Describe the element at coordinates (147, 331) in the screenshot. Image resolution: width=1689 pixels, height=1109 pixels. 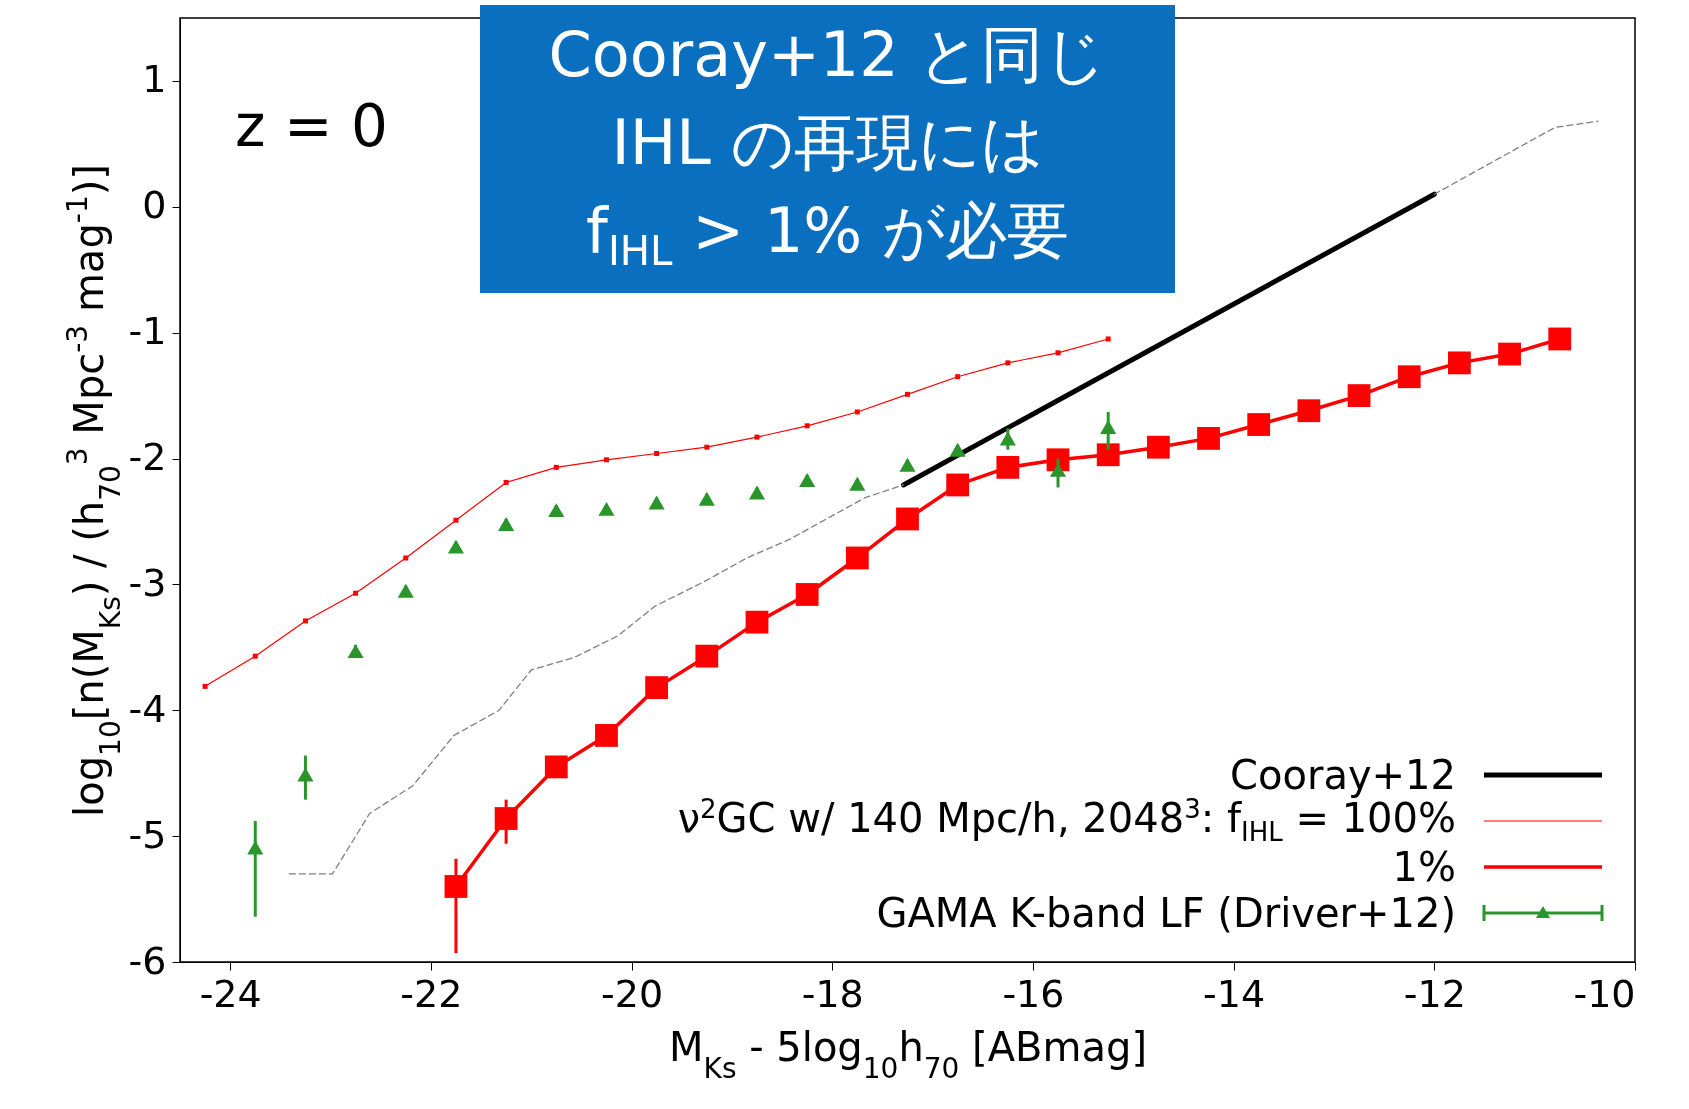
I see `y-tick-label: -1` at that location.